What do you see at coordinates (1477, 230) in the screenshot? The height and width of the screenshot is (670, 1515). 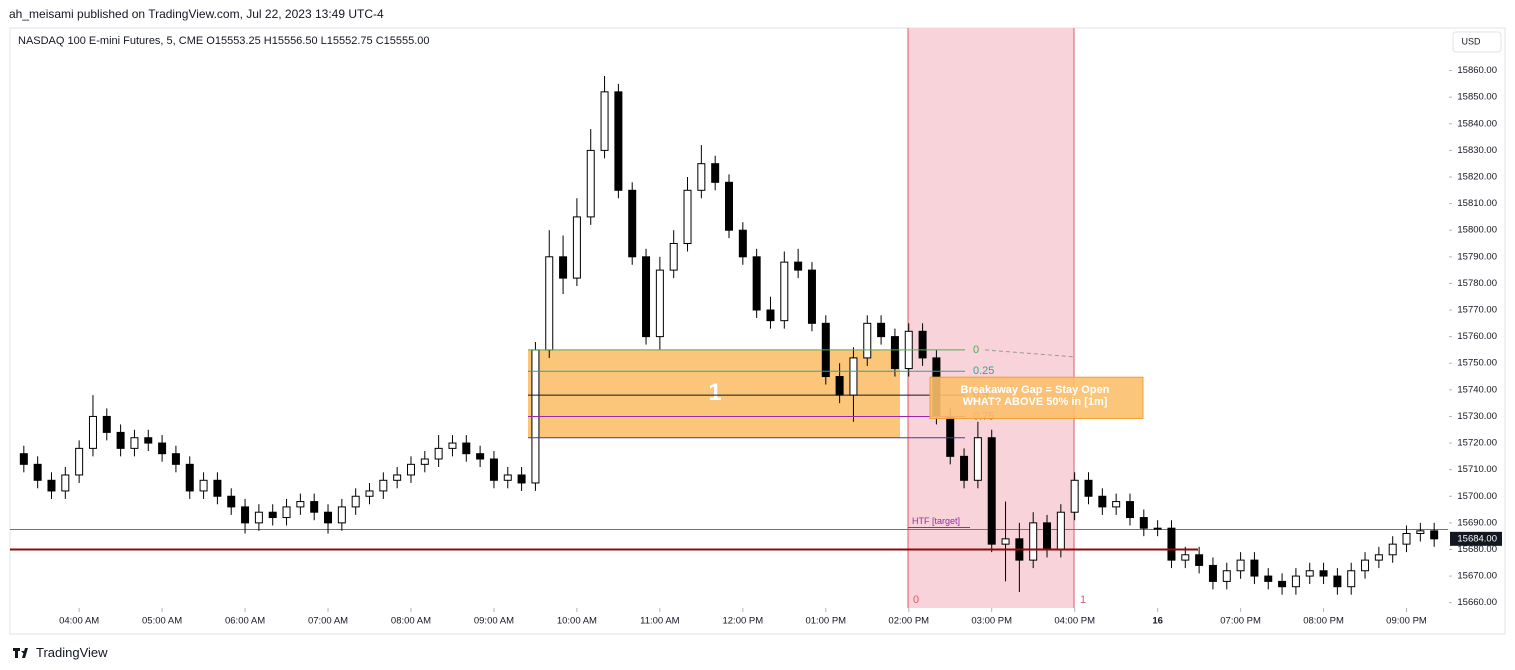 I see `y-tick-label: 15800.00` at bounding box center [1477, 230].